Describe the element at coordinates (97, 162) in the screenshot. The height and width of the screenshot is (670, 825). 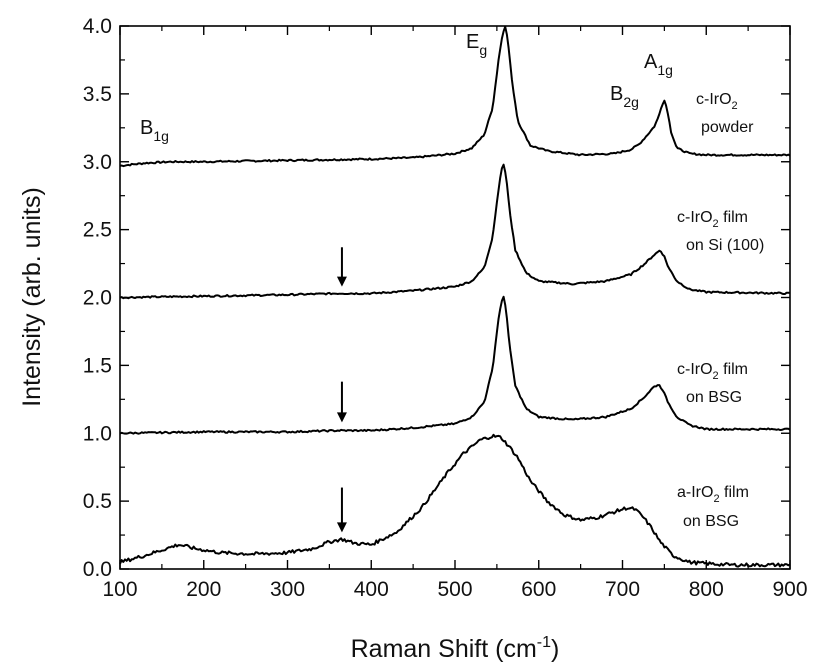
I see `y-tick-label: 3.0` at that location.